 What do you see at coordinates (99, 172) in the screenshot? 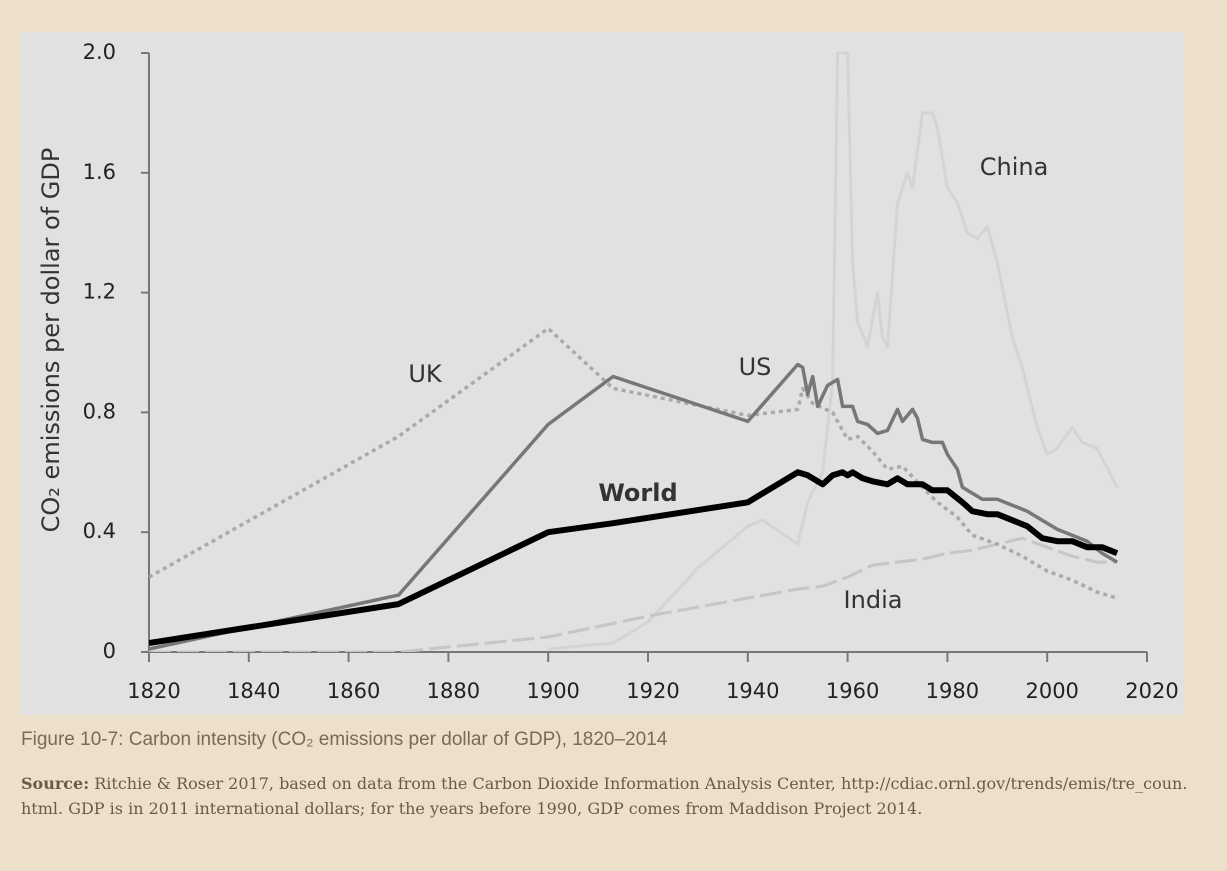
I see `y-tick-label: 1.6` at bounding box center [99, 172].